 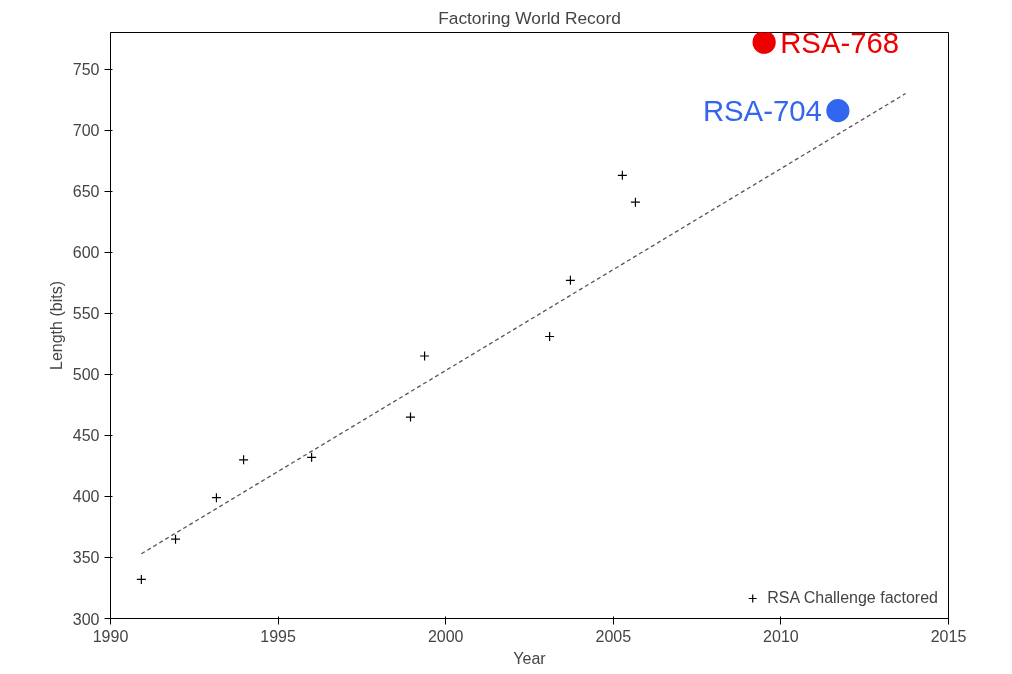 I want to click on y-tick-label: 600, so click(x=86, y=253).